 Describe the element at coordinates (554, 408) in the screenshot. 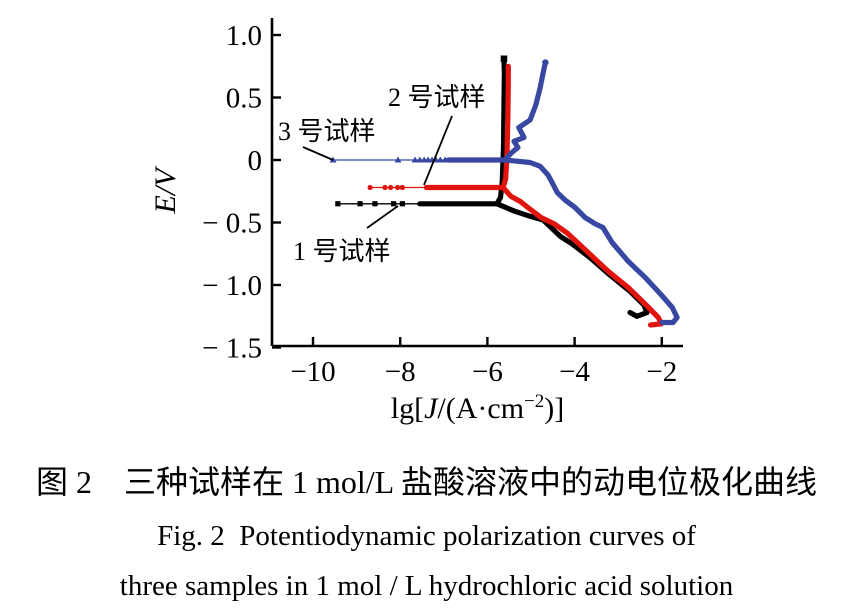

I see `x-axis-title-suffix: )]` at that location.